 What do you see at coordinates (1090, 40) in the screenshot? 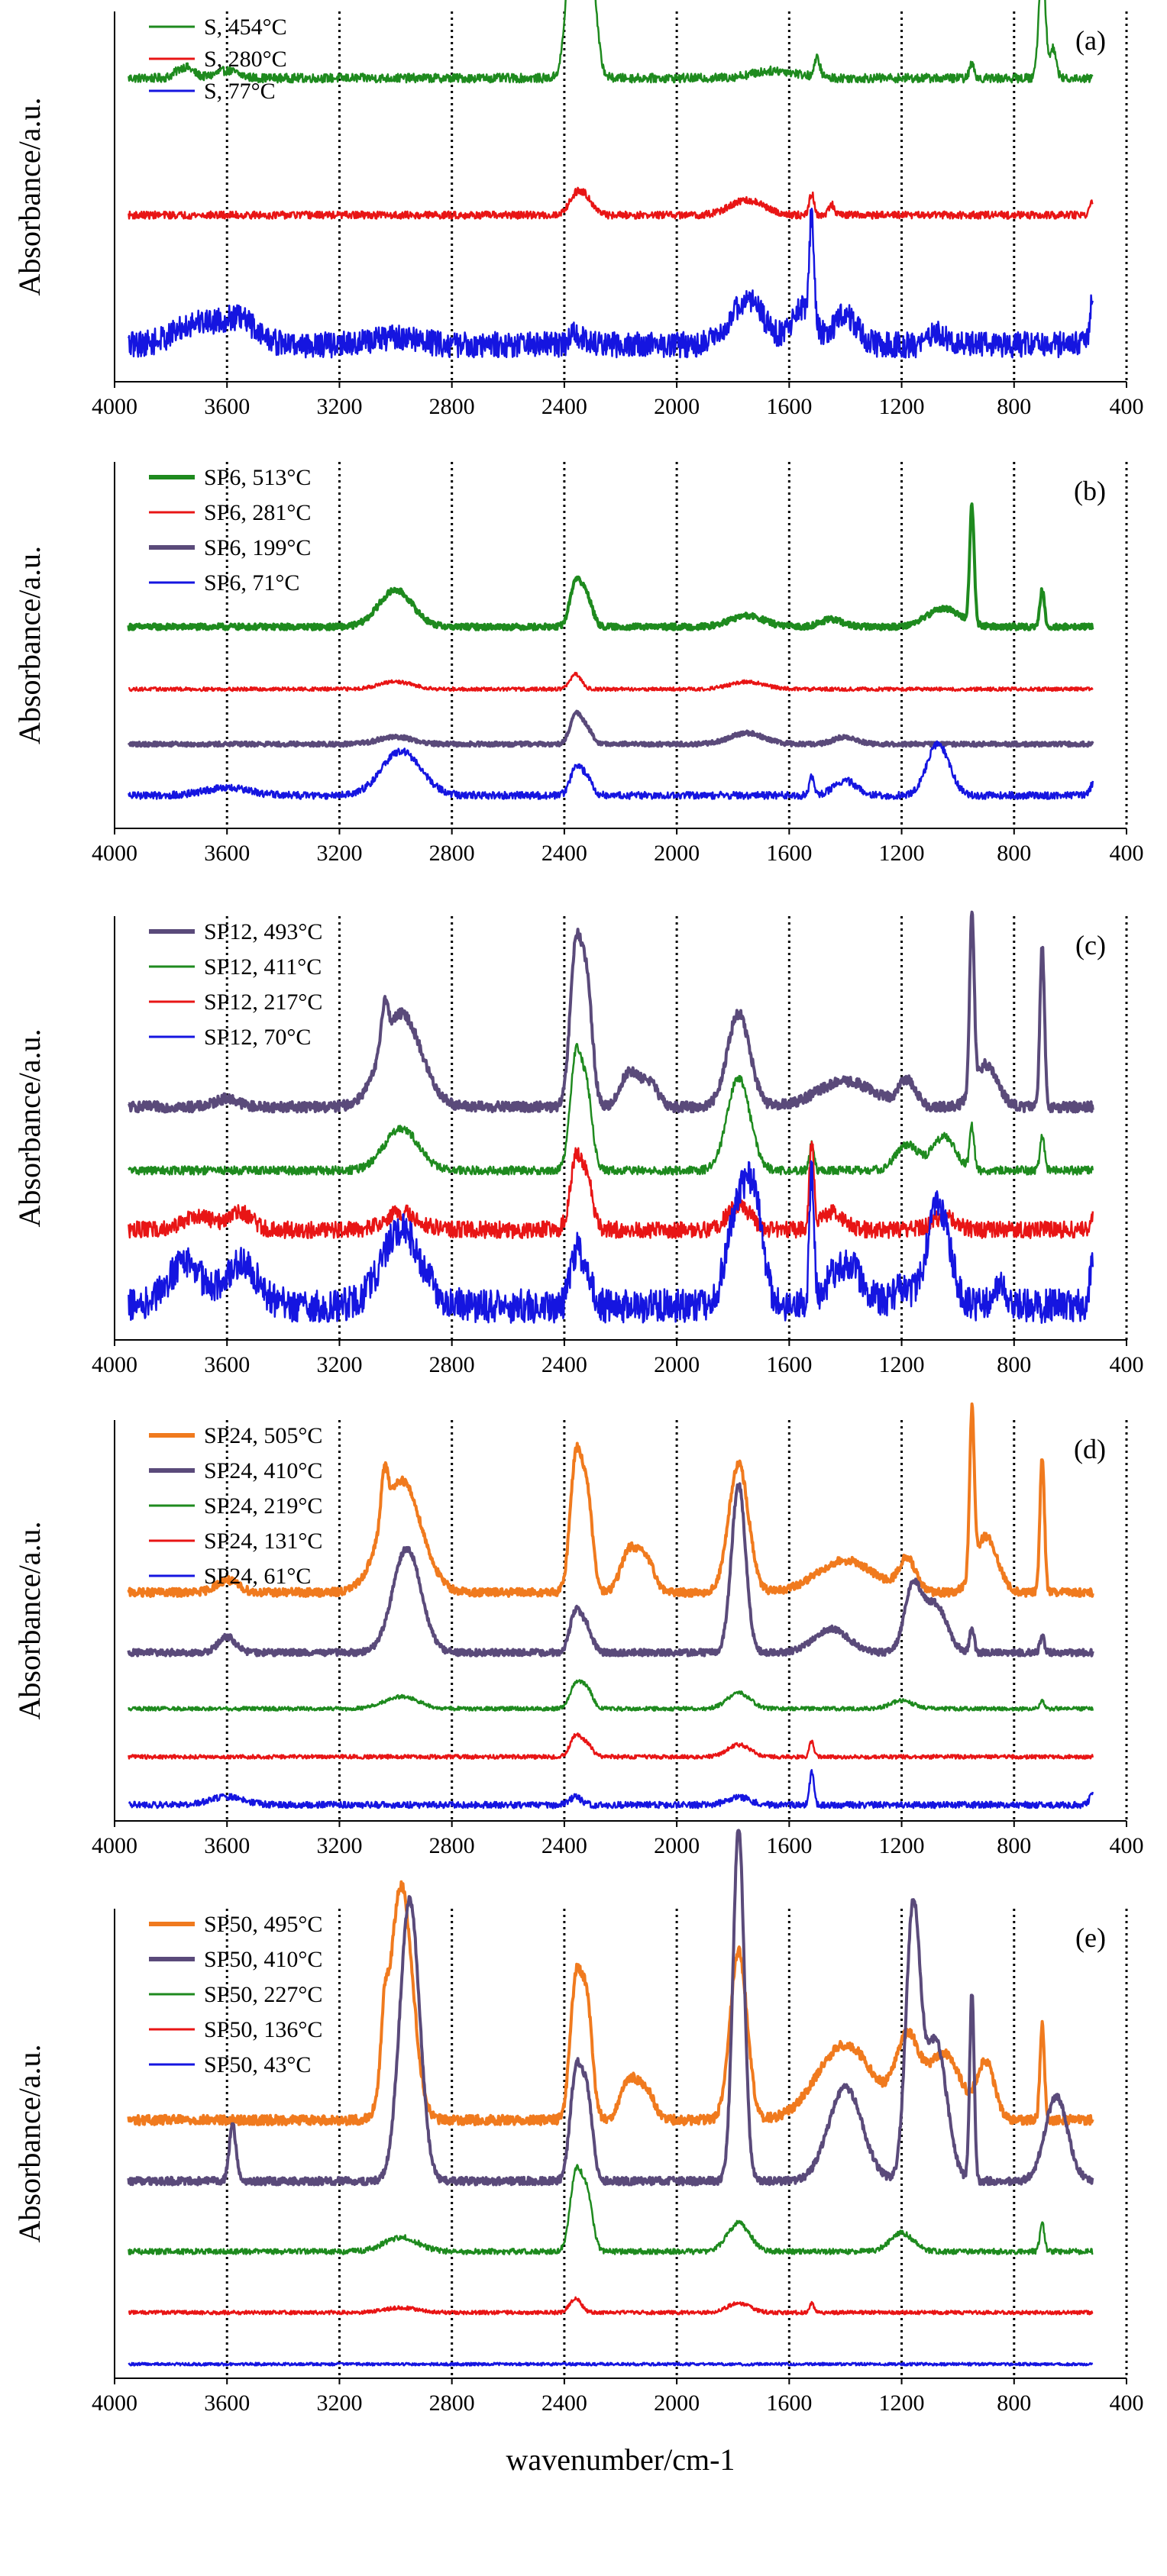
I see `panel-label: (a)` at bounding box center [1090, 40].